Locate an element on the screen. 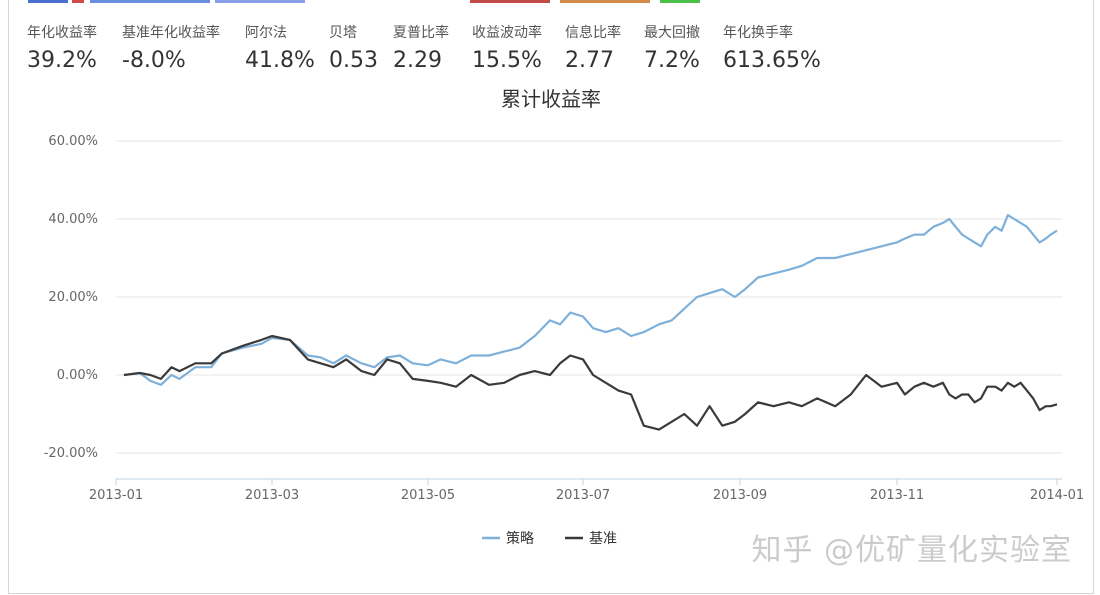 The height and width of the screenshot is (595, 1100). metric-information-ratio: 信息比率 2.77 is located at coordinates (593, 47).